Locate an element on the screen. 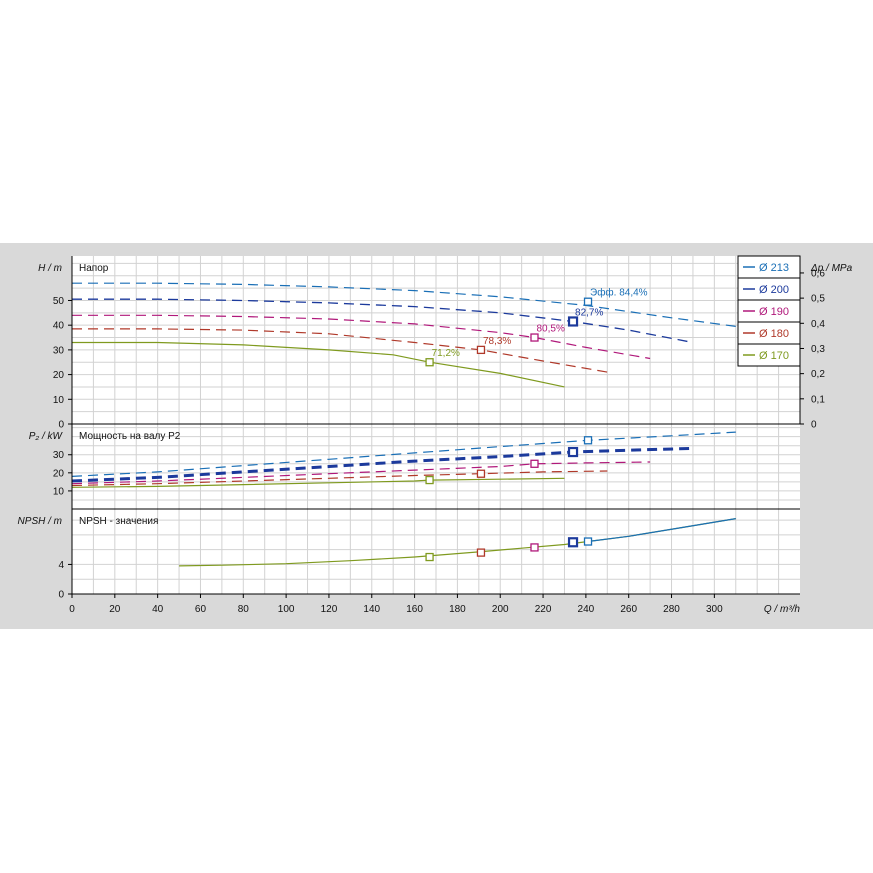 This screenshot has width=873, height=873. y2-tick-label: 0 is located at coordinates (814, 425).